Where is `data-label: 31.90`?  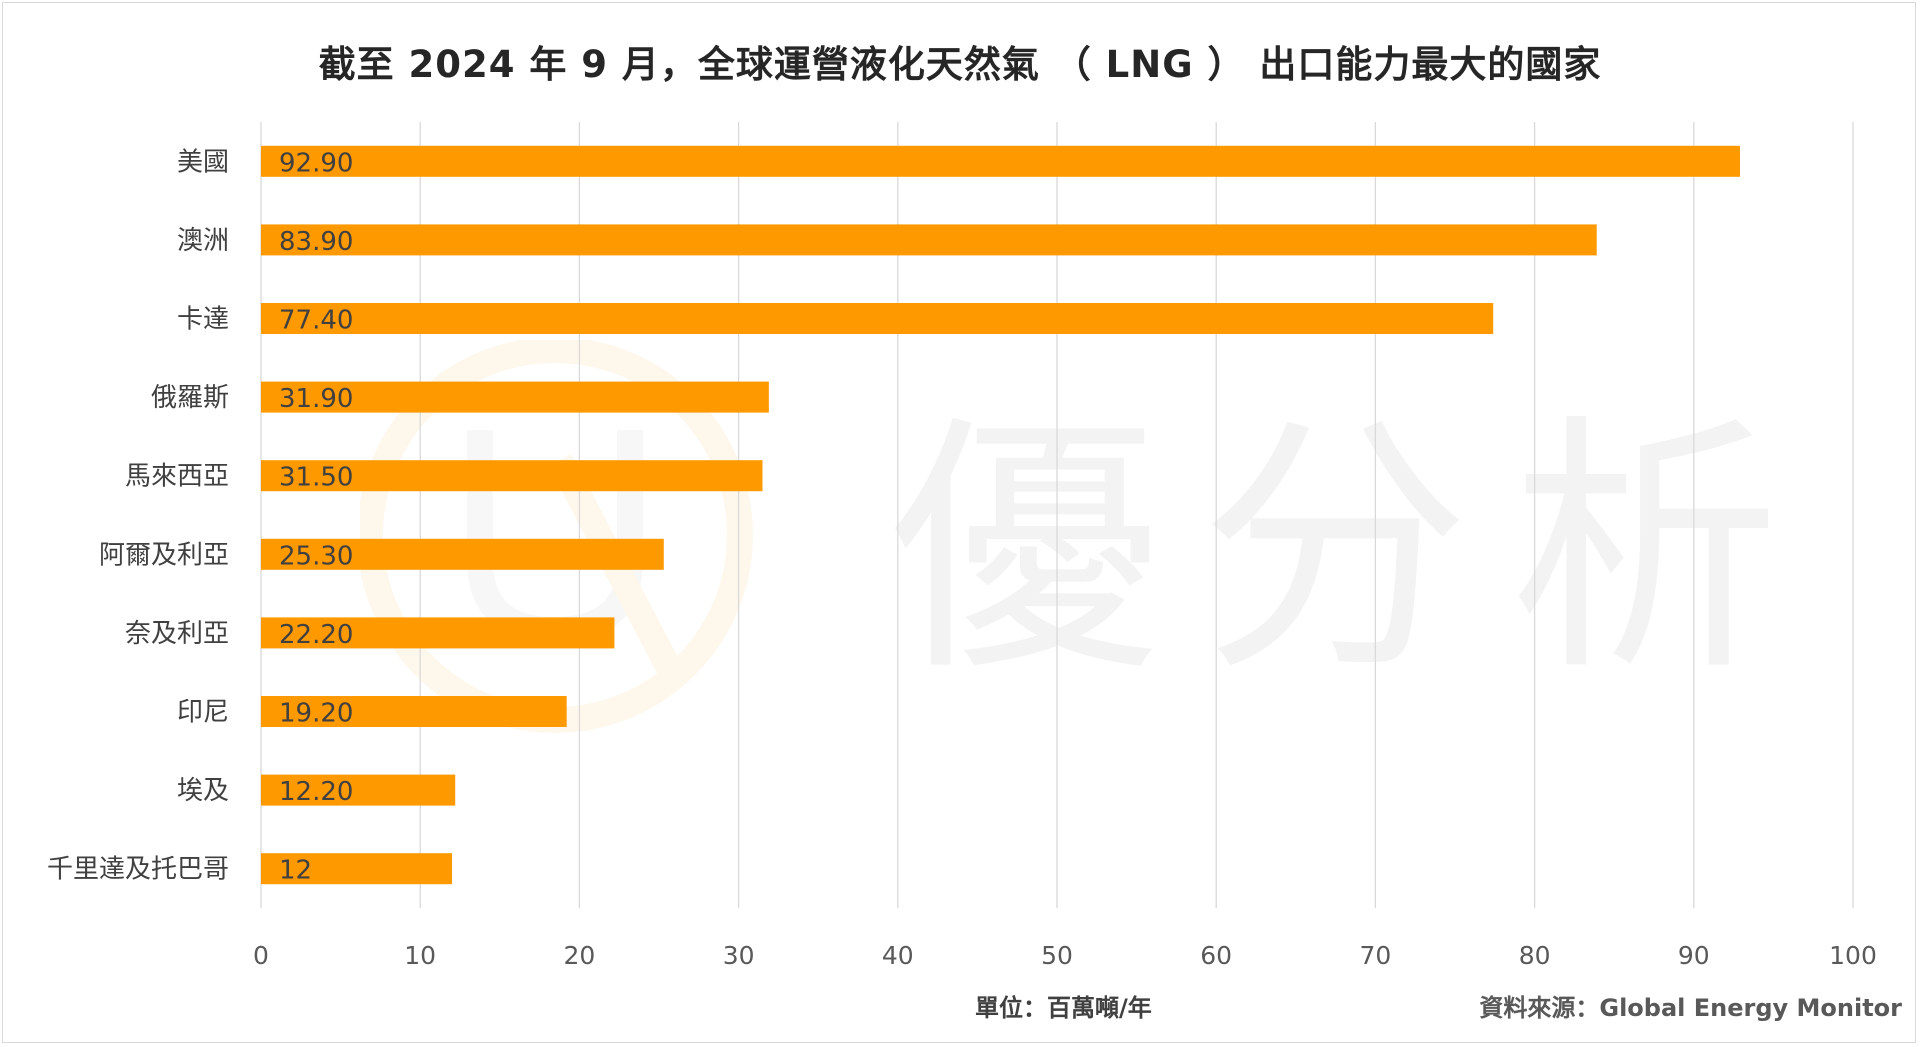
data-label: 31.90 is located at coordinates (316, 399).